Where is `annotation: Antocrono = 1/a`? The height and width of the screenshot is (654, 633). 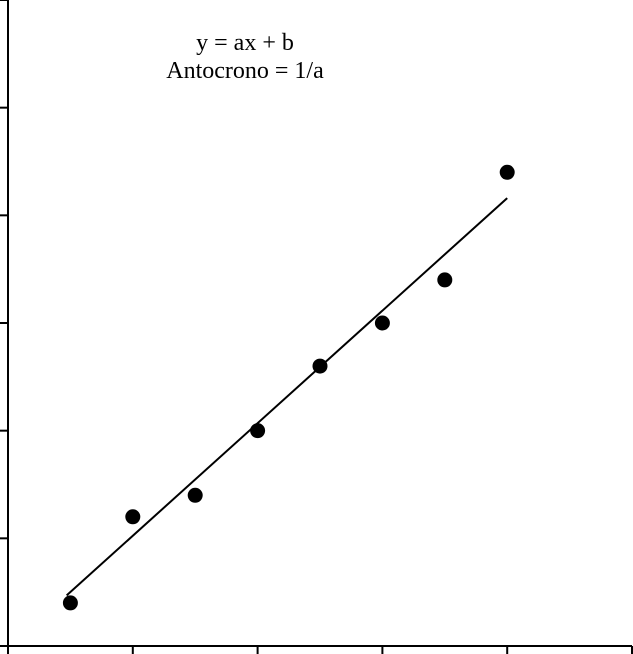
annotation: Antocrono = 1/a is located at coordinates (245, 71).